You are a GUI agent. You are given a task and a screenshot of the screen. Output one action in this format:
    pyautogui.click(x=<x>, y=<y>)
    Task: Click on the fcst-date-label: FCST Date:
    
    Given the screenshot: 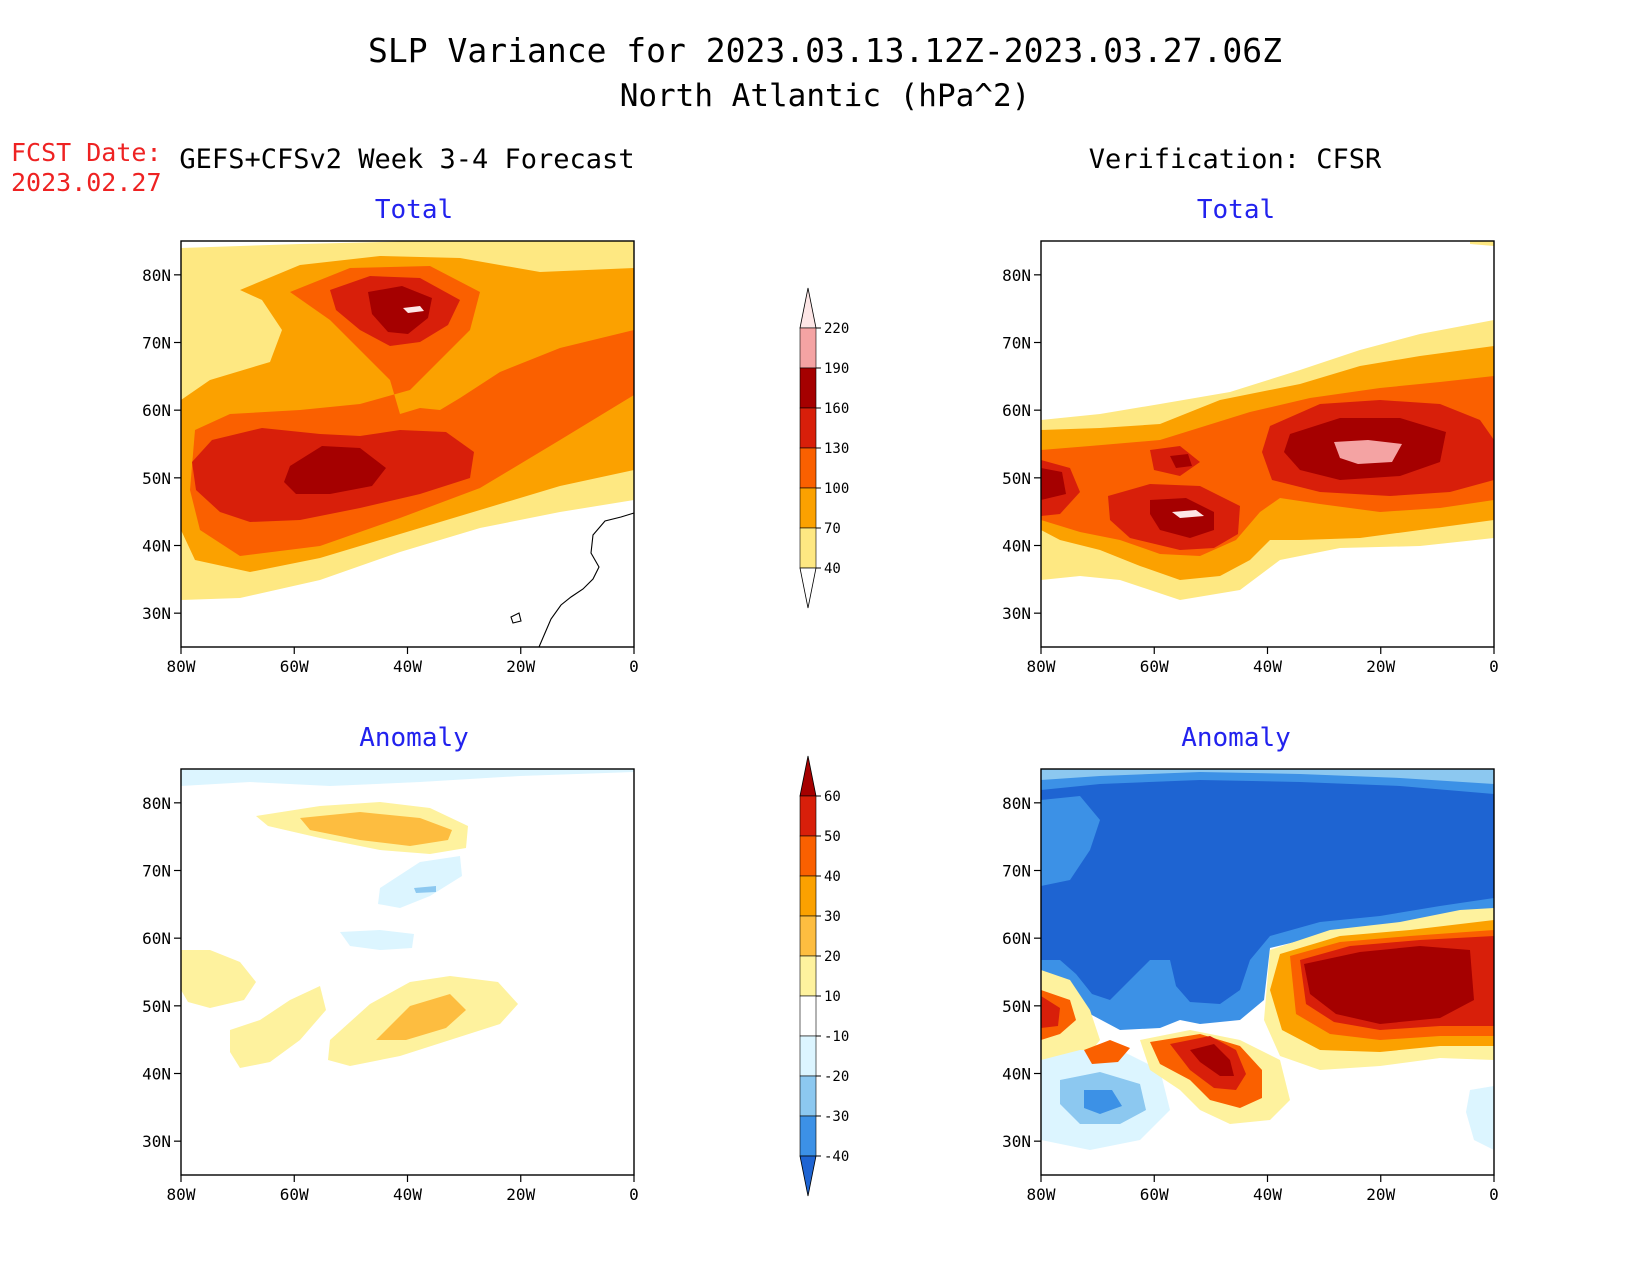 What is the action you would take?
    pyautogui.click(x=86, y=152)
    